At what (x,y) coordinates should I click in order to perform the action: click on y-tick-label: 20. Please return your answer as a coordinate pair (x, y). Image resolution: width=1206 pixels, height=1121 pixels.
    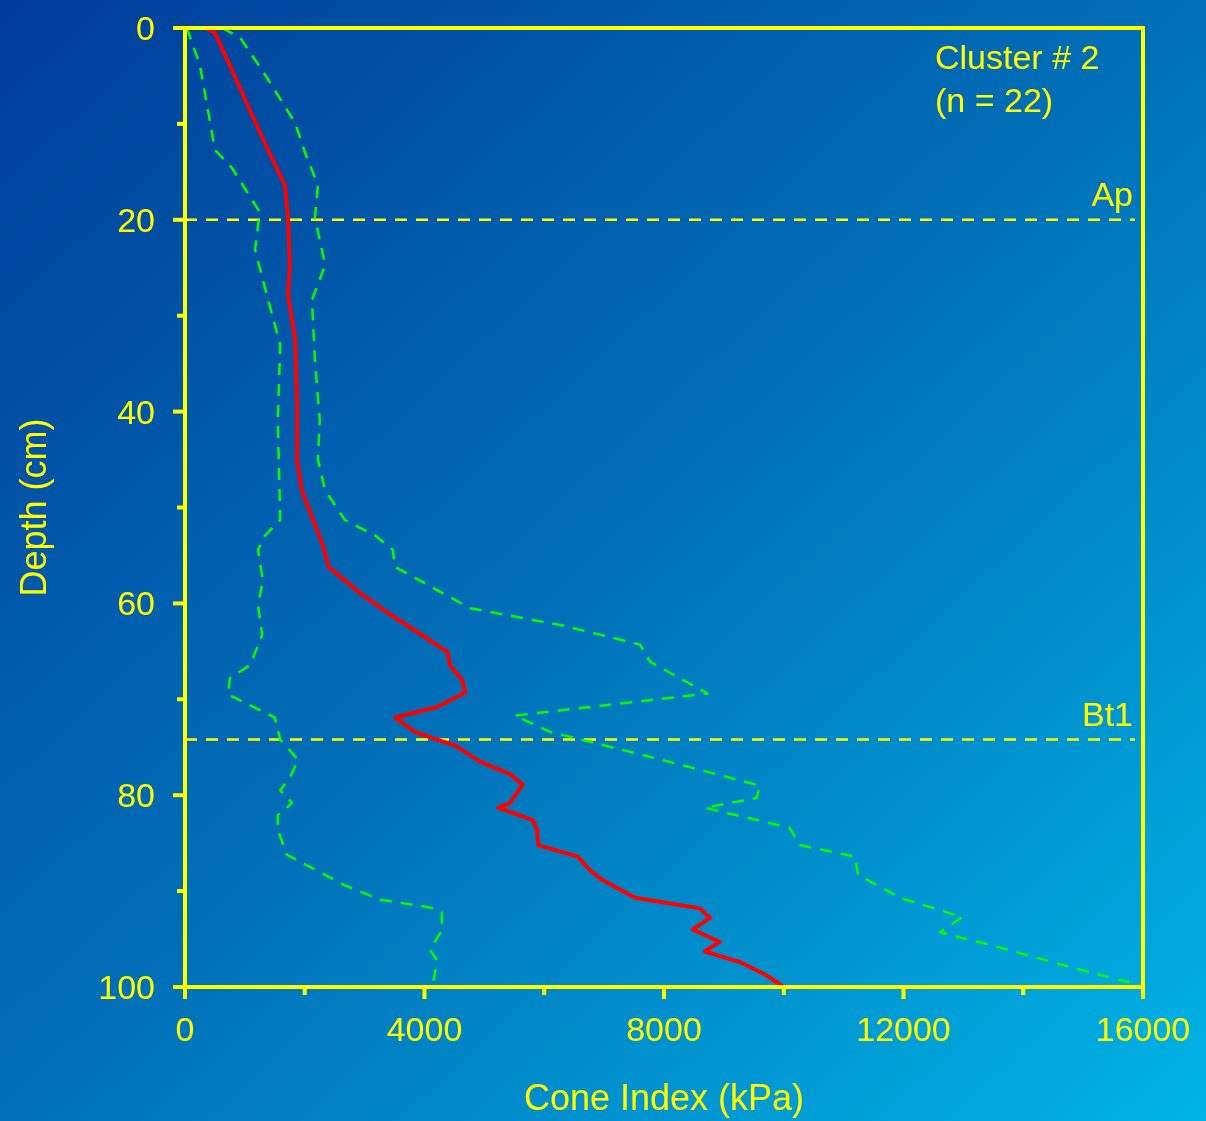
    Looking at the image, I should click on (136, 219).